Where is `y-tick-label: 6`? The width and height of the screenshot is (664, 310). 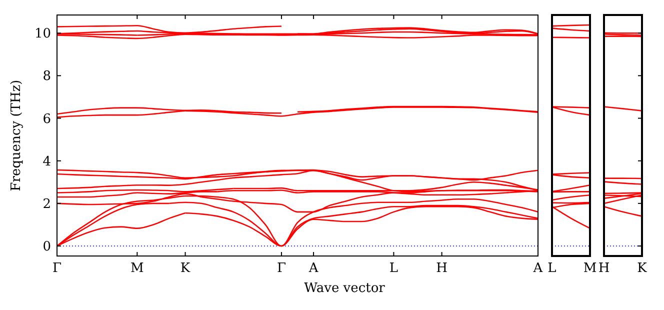
y-tick-label: 6 is located at coordinates (46, 119).